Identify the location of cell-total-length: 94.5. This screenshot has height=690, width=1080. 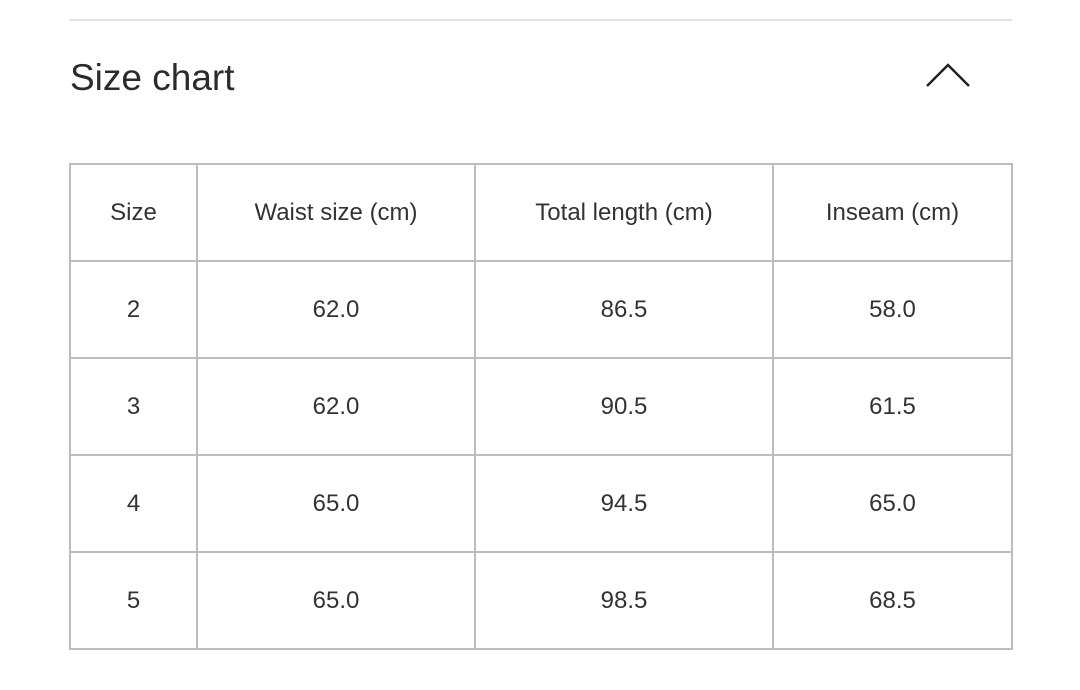
(624, 503).